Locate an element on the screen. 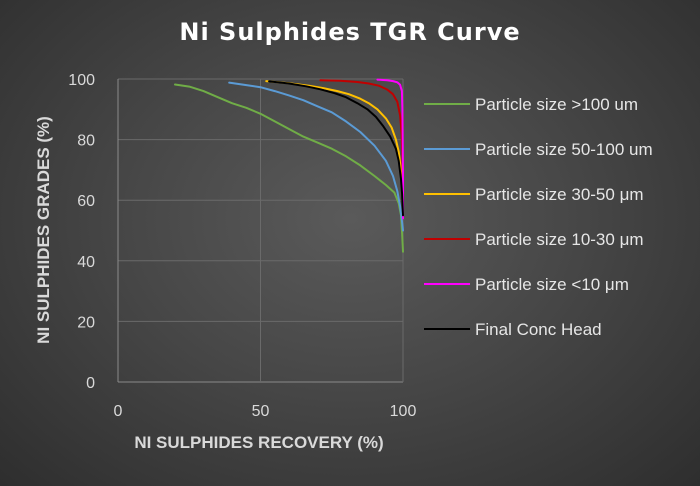  y-tick-label: 0 is located at coordinates (90, 383).